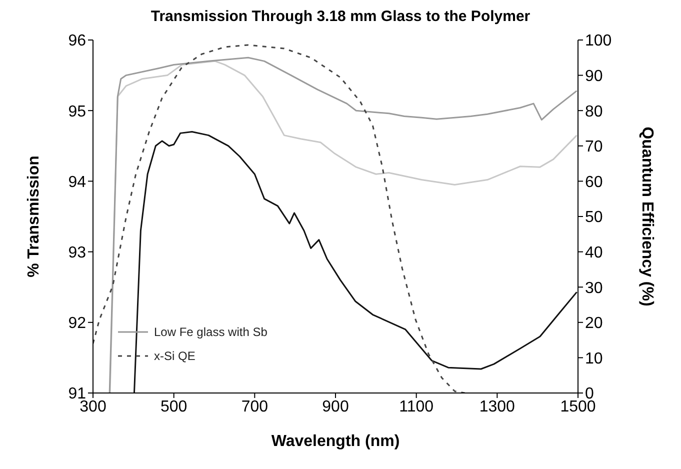  What do you see at coordinates (77, 253) in the screenshot?
I see `y-tick-label: 93` at bounding box center [77, 253].